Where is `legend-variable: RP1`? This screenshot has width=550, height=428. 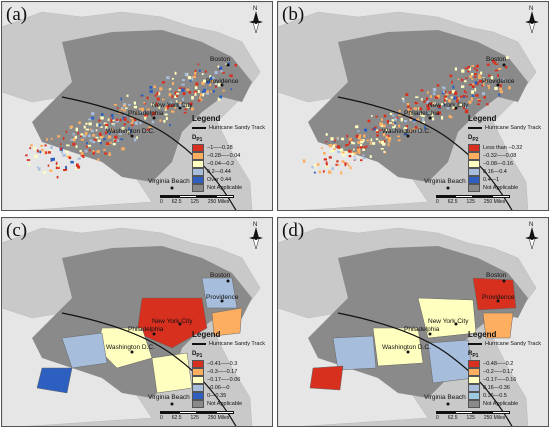
legend-variable: RP1 is located at coordinates (473, 355).